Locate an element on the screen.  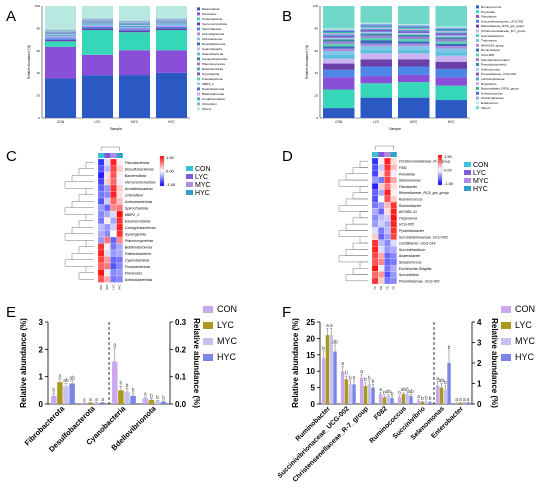
heatmap-row-label: Ruminobacter is located at coordinates (410, 206).